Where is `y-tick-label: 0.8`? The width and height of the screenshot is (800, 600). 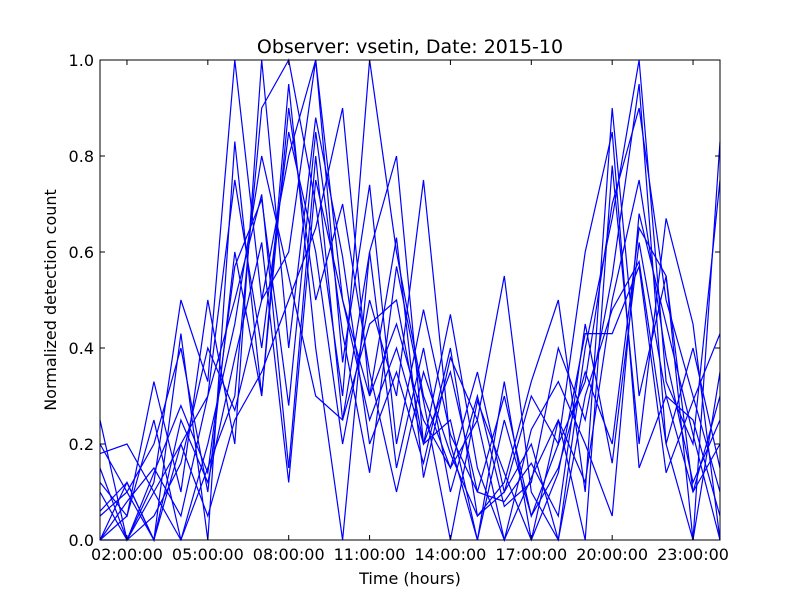 y-tick-label: 0.8 is located at coordinates (81, 156).